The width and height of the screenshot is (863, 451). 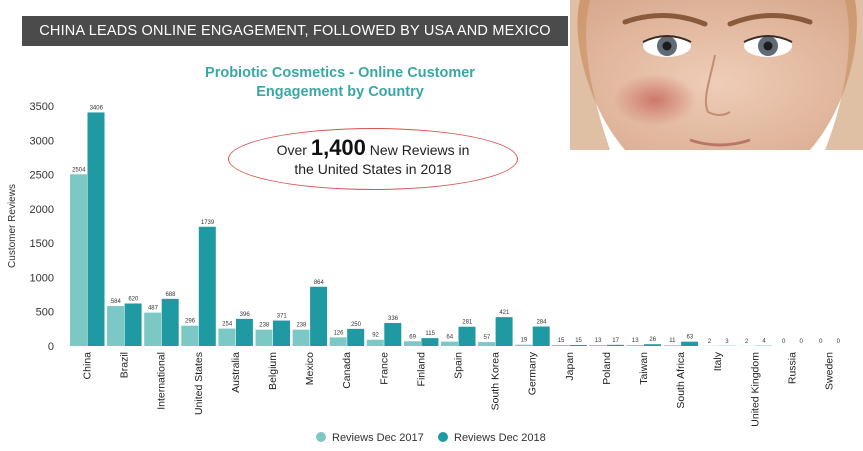 What do you see at coordinates (652, 340) in the screenshot?
I see `data-label: 26` at bounding box center [652, 340].